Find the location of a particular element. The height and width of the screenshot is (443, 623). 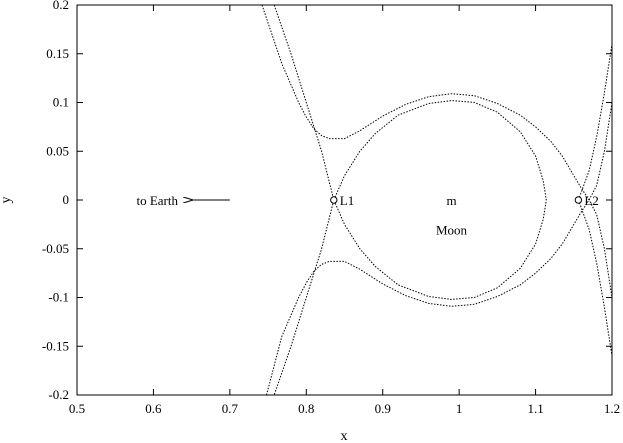

annotation-1: m is located at coordinates (451, 200).